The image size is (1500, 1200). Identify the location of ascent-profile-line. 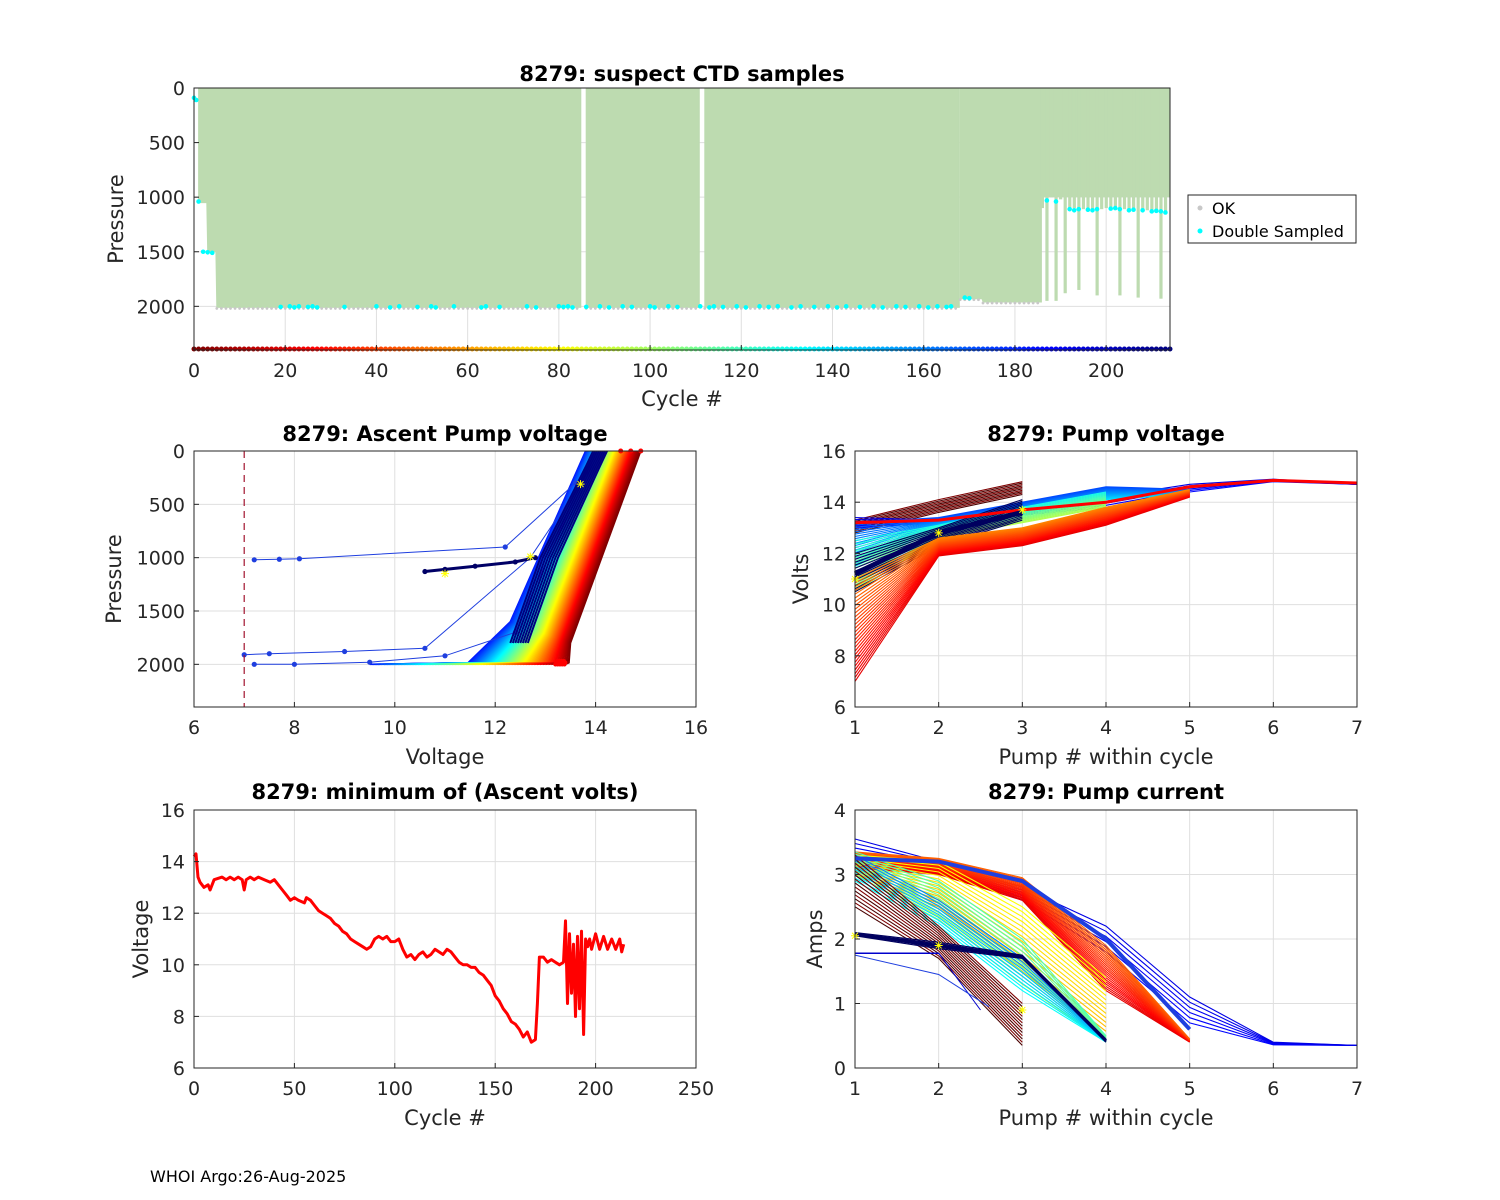
(554, 547).